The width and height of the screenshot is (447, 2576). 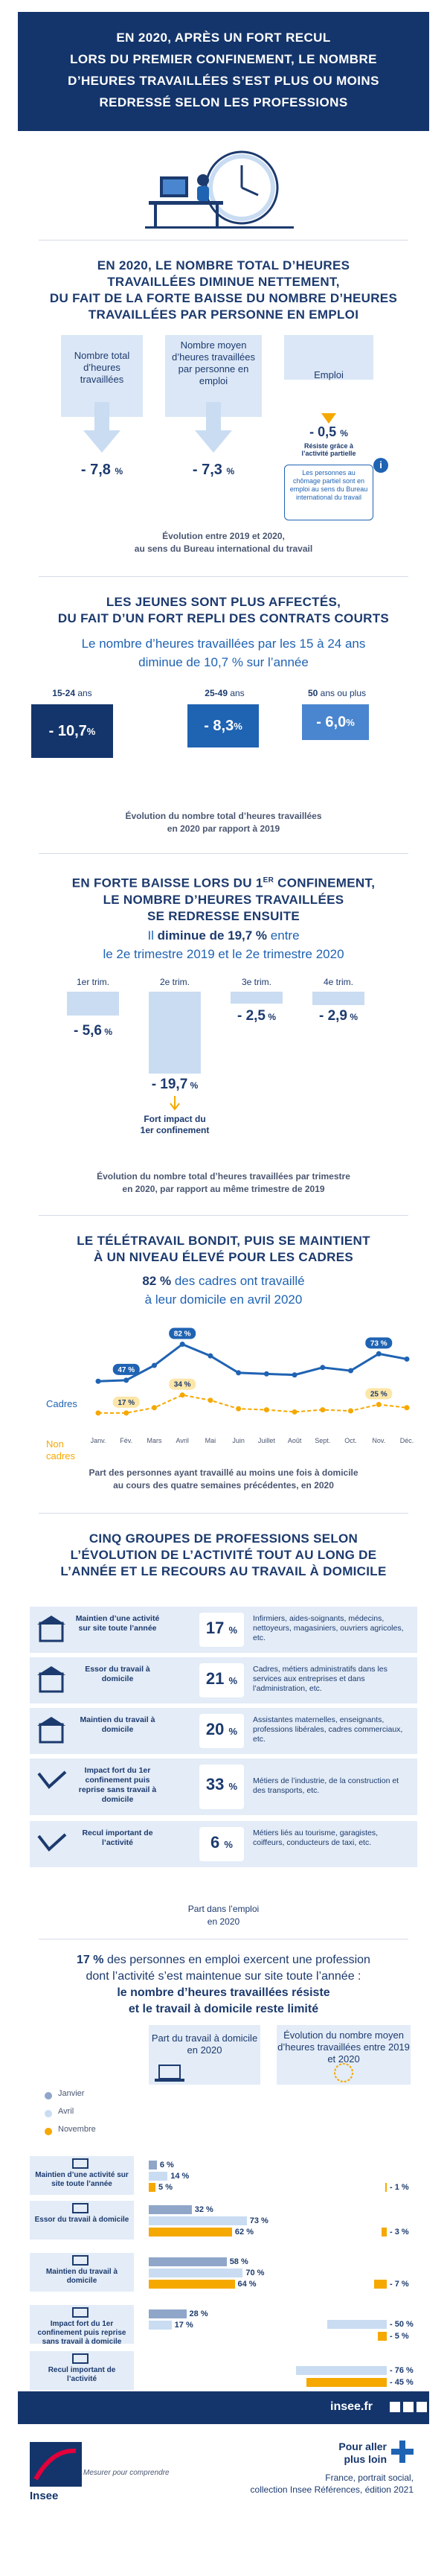 I want to click on age-15-24-label: 15-24 ans, so click(x=72, y=693).